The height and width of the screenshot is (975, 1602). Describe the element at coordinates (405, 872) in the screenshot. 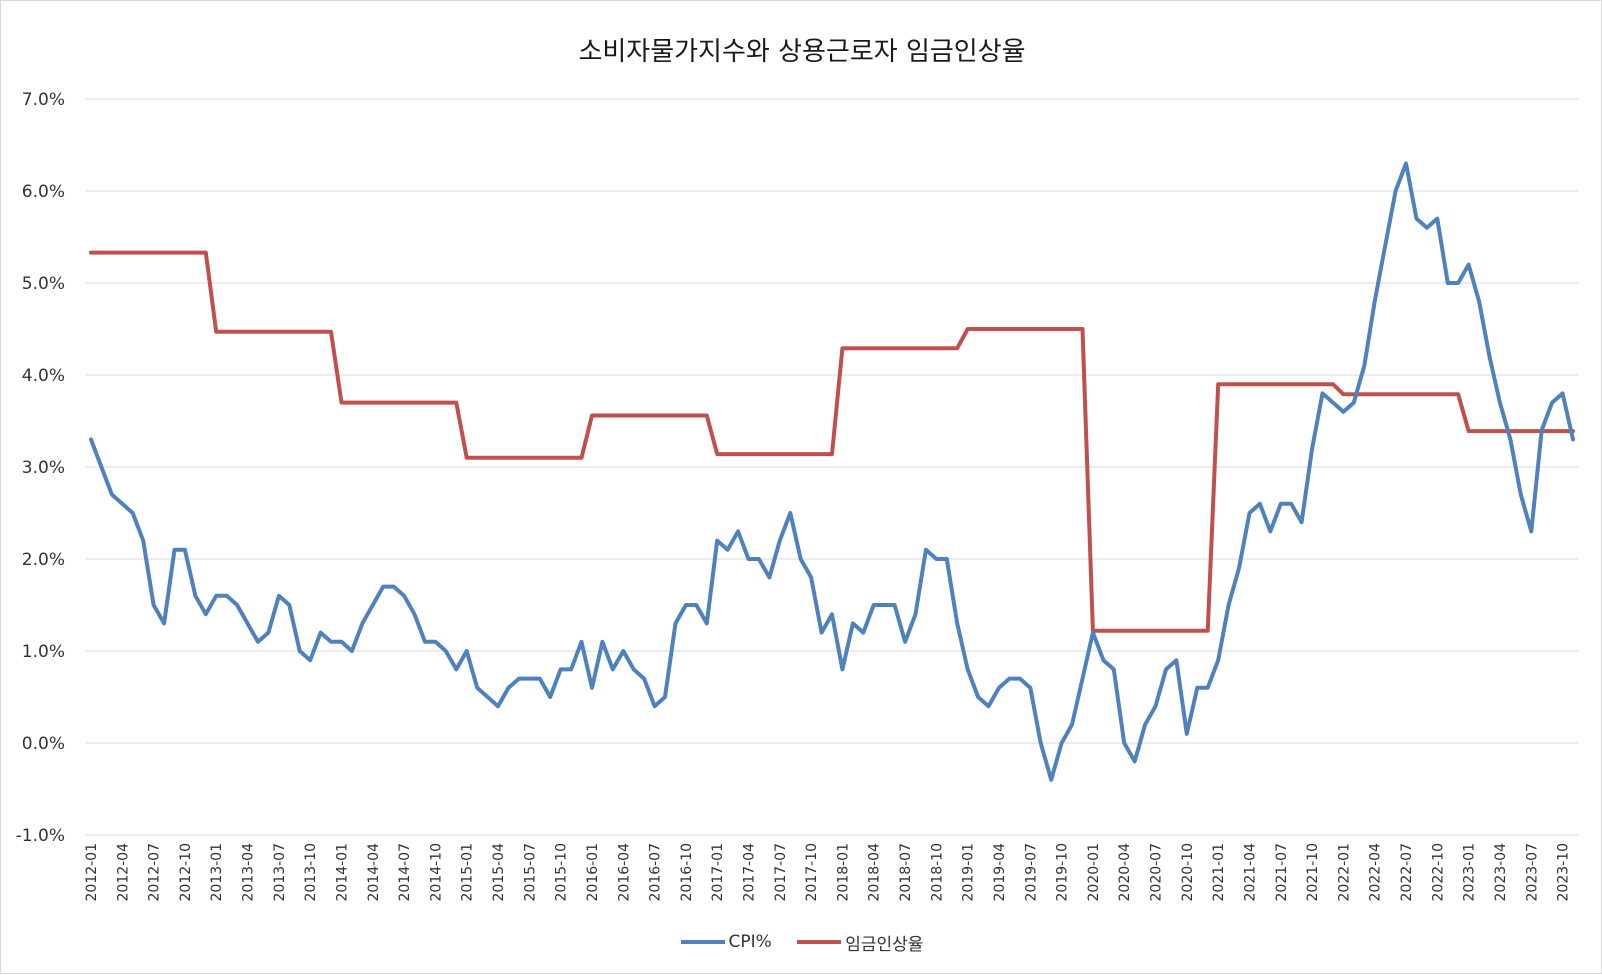

I see `x-tick-label: 2014-07` at that location.